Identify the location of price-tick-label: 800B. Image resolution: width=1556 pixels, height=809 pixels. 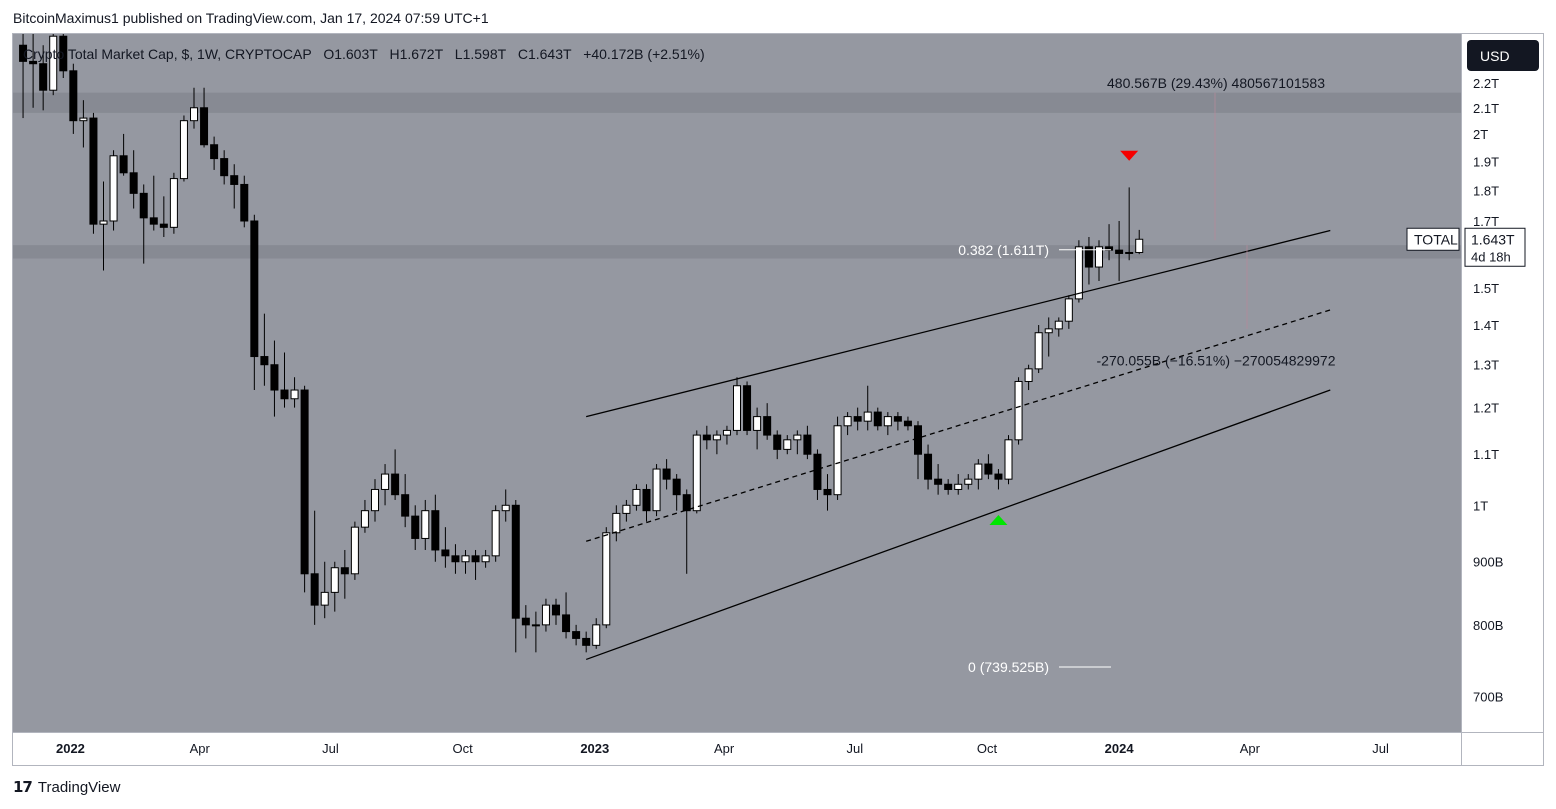
(1488, 625).